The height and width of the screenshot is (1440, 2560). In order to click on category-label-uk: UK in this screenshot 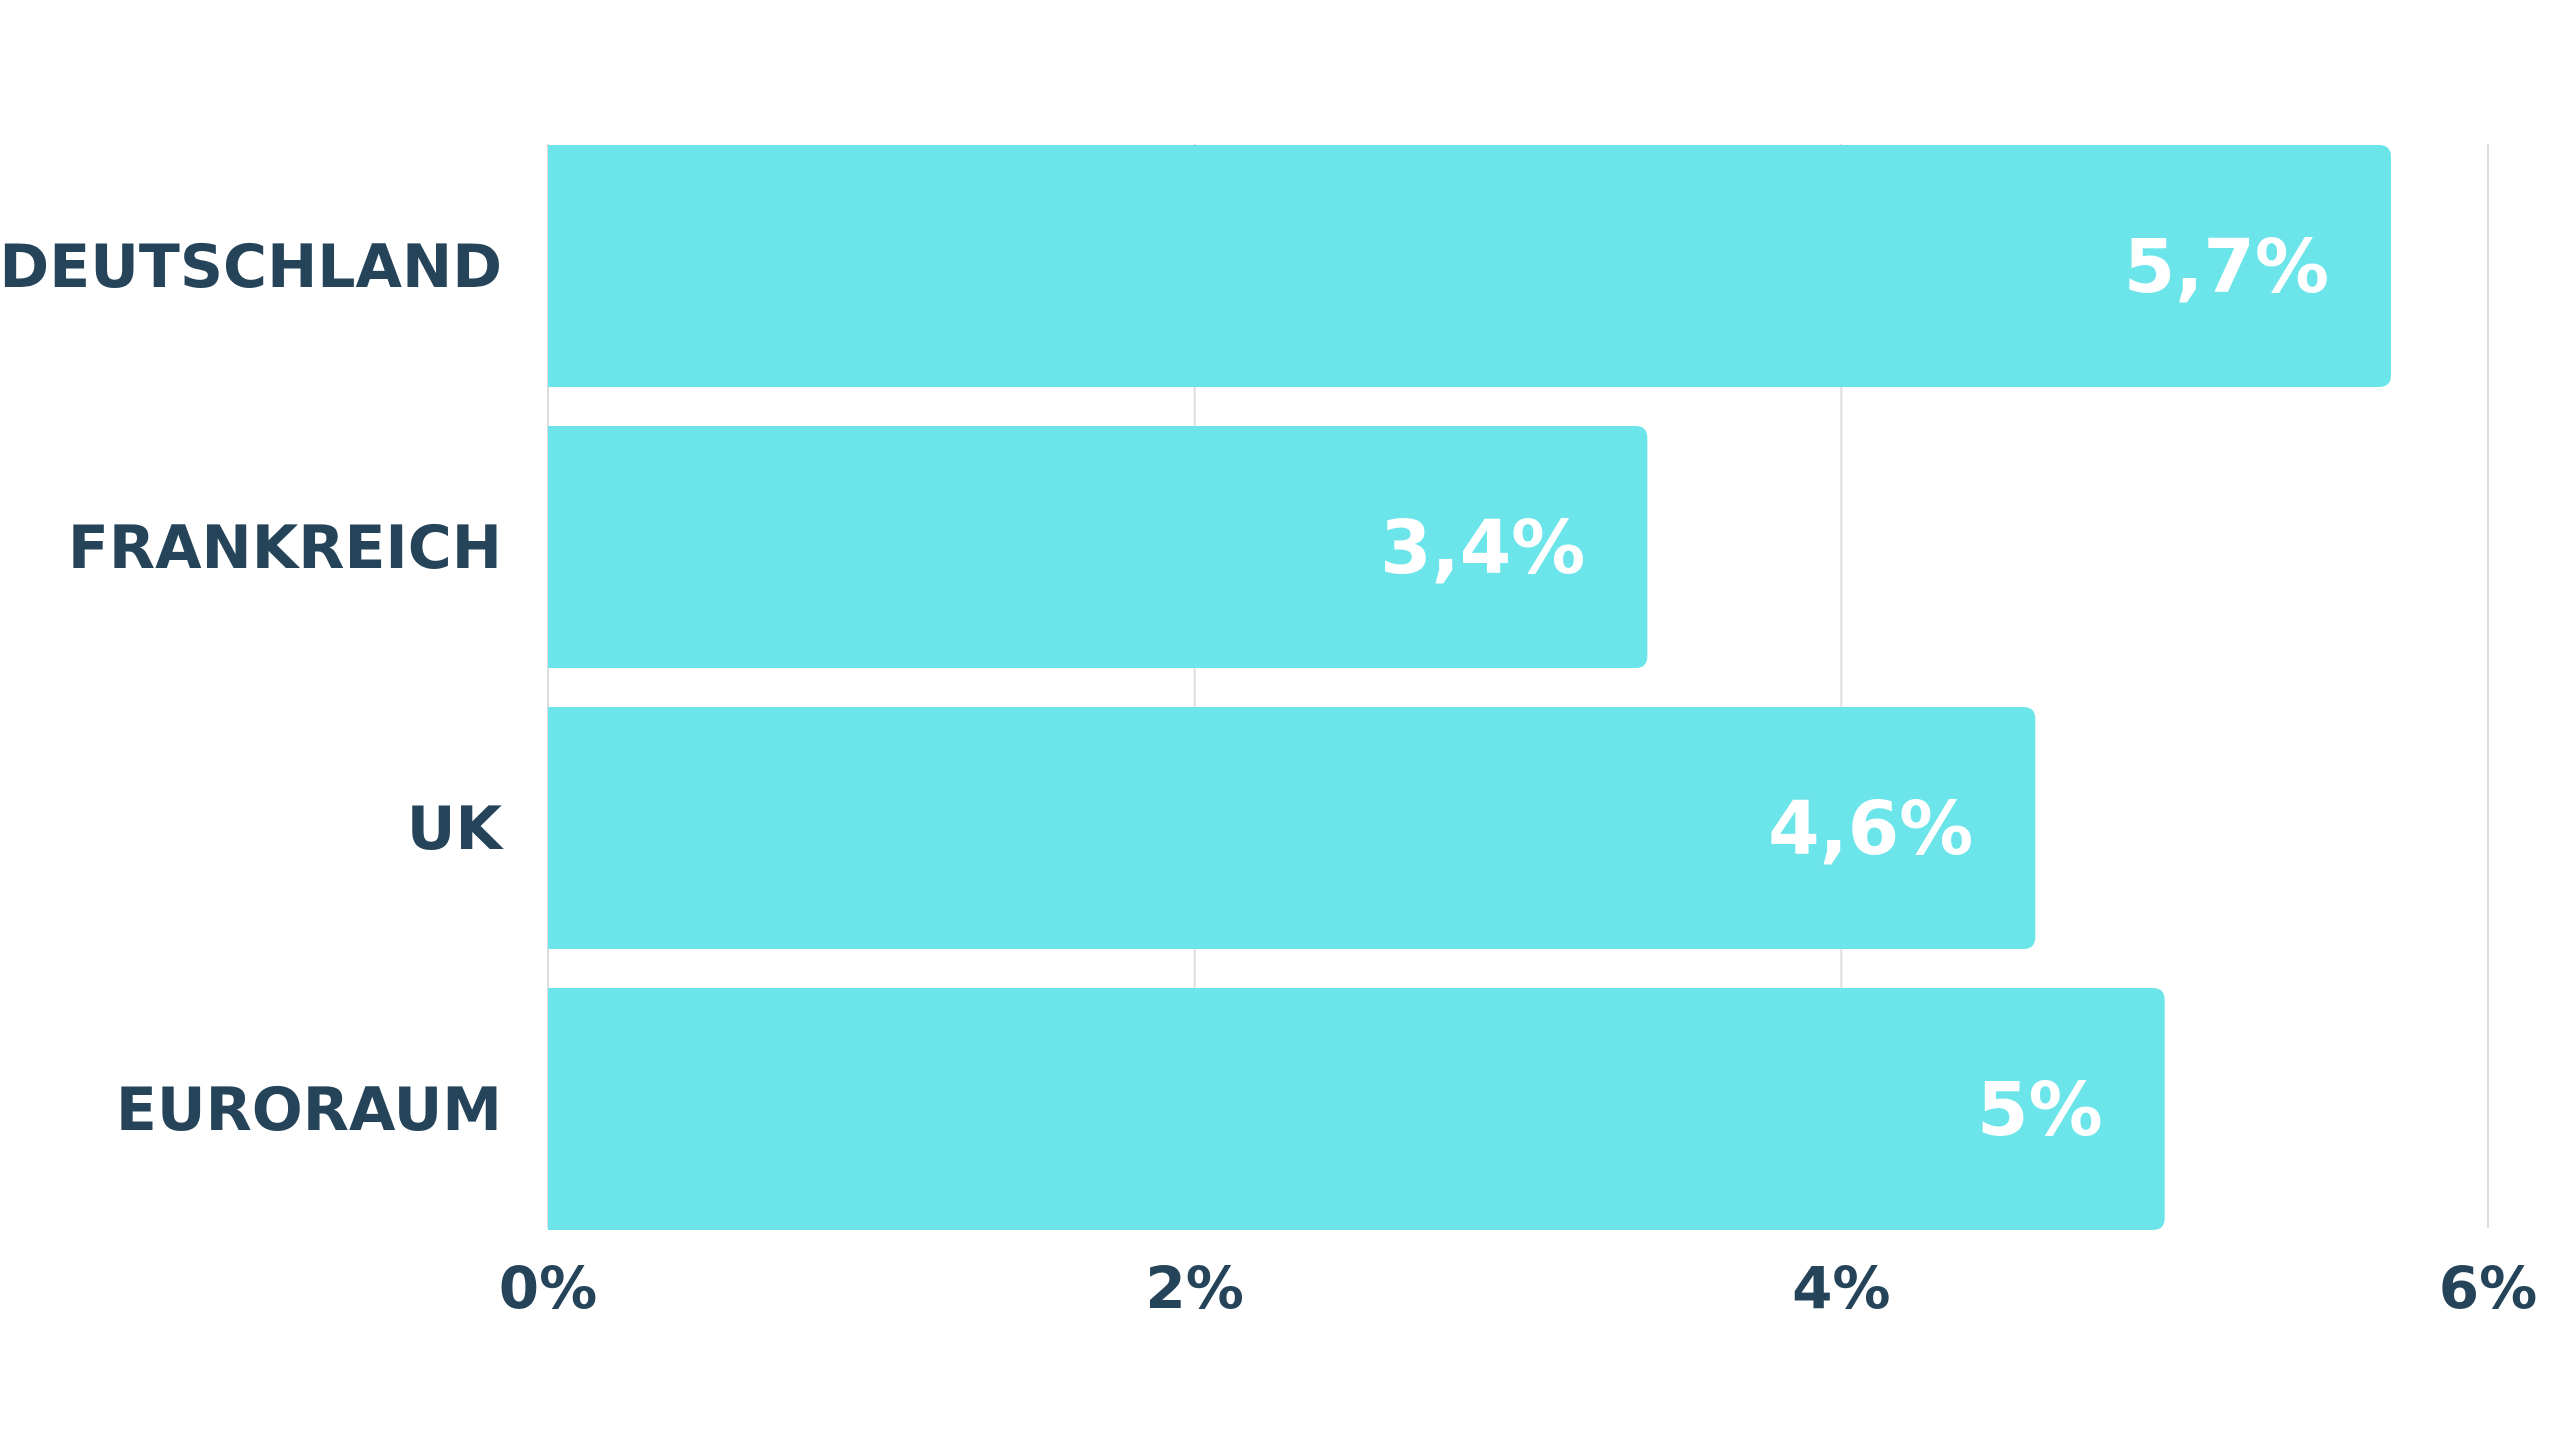, I will do `click(456, 829)`.